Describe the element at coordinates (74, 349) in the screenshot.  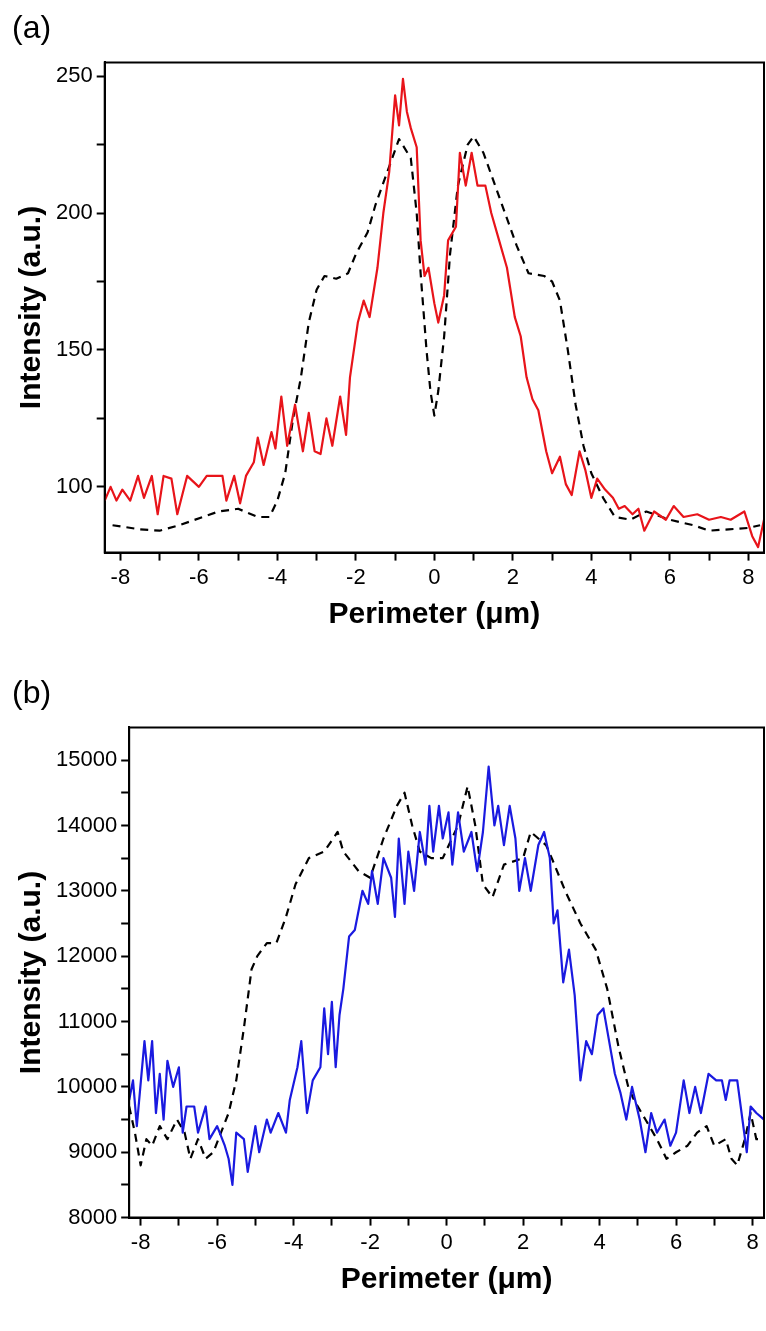
I see `y-tick-label: 150` at that location.